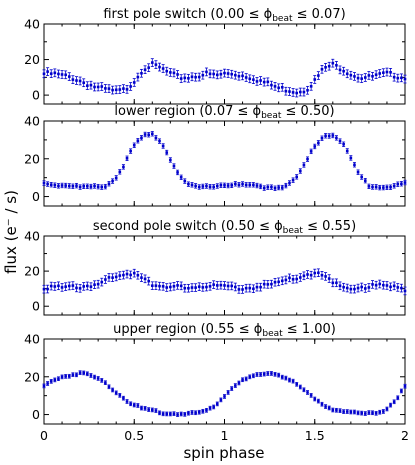  What do you see at coordinates (224, 227) in the screenshot?
I see `panel-title: second pole switch (0.50 ≤ ϕbeat ≤ 0.55)` at bounding box center [224, 227].